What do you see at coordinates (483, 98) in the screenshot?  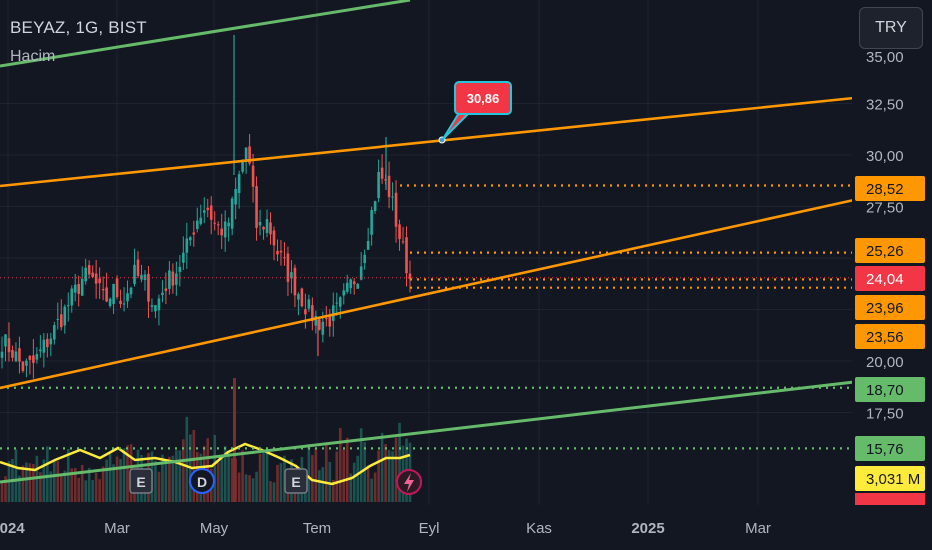 I see `callout-value: 30,86` at bounding box center [483, 98].